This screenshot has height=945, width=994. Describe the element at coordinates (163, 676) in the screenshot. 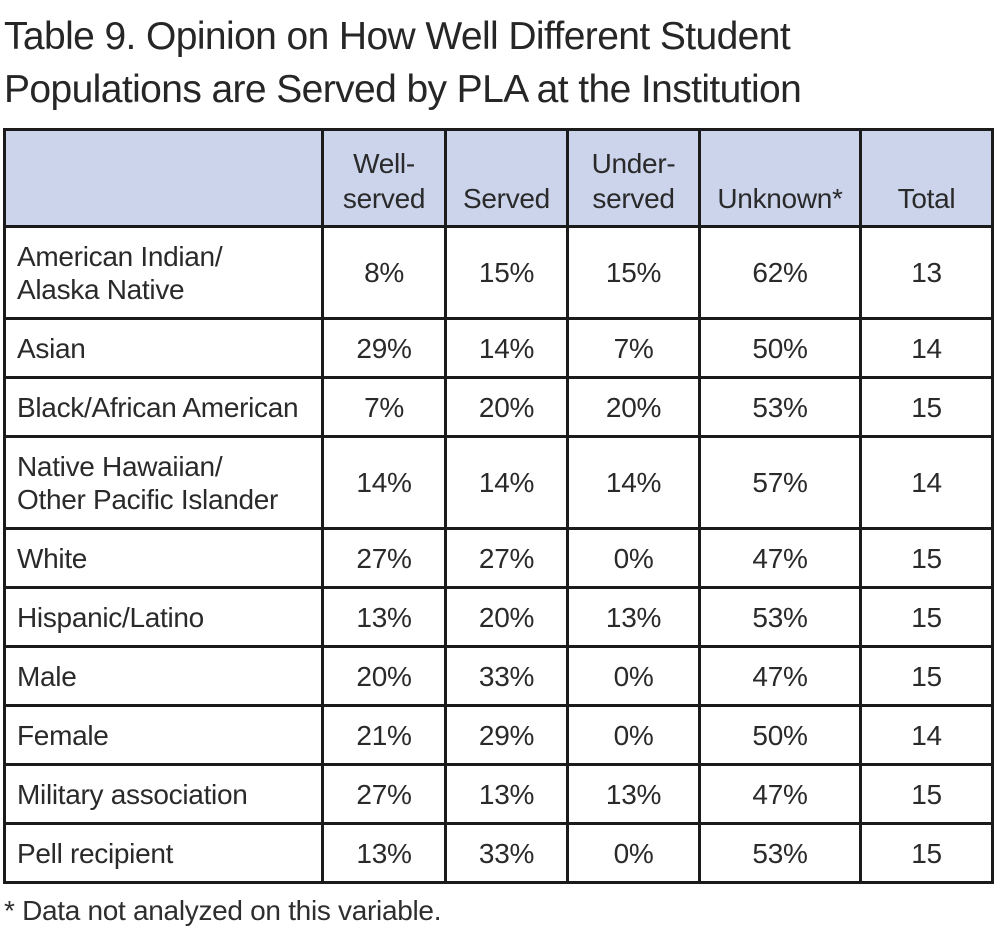

I see `row-label: Male` at that location.